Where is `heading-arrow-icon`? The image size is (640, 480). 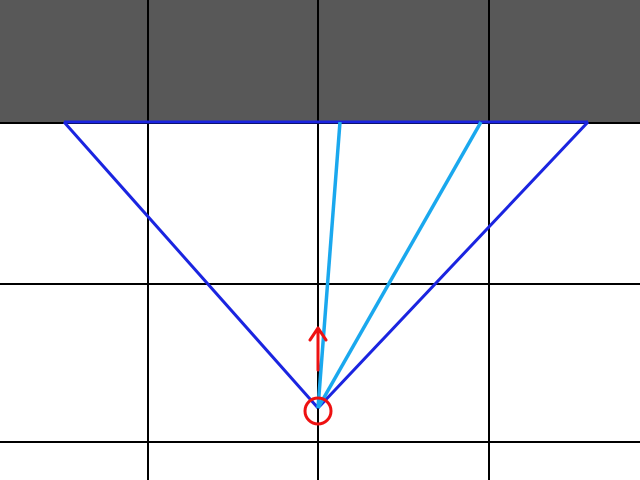
heading-arrow-icon is located at coordinates (318, 349).